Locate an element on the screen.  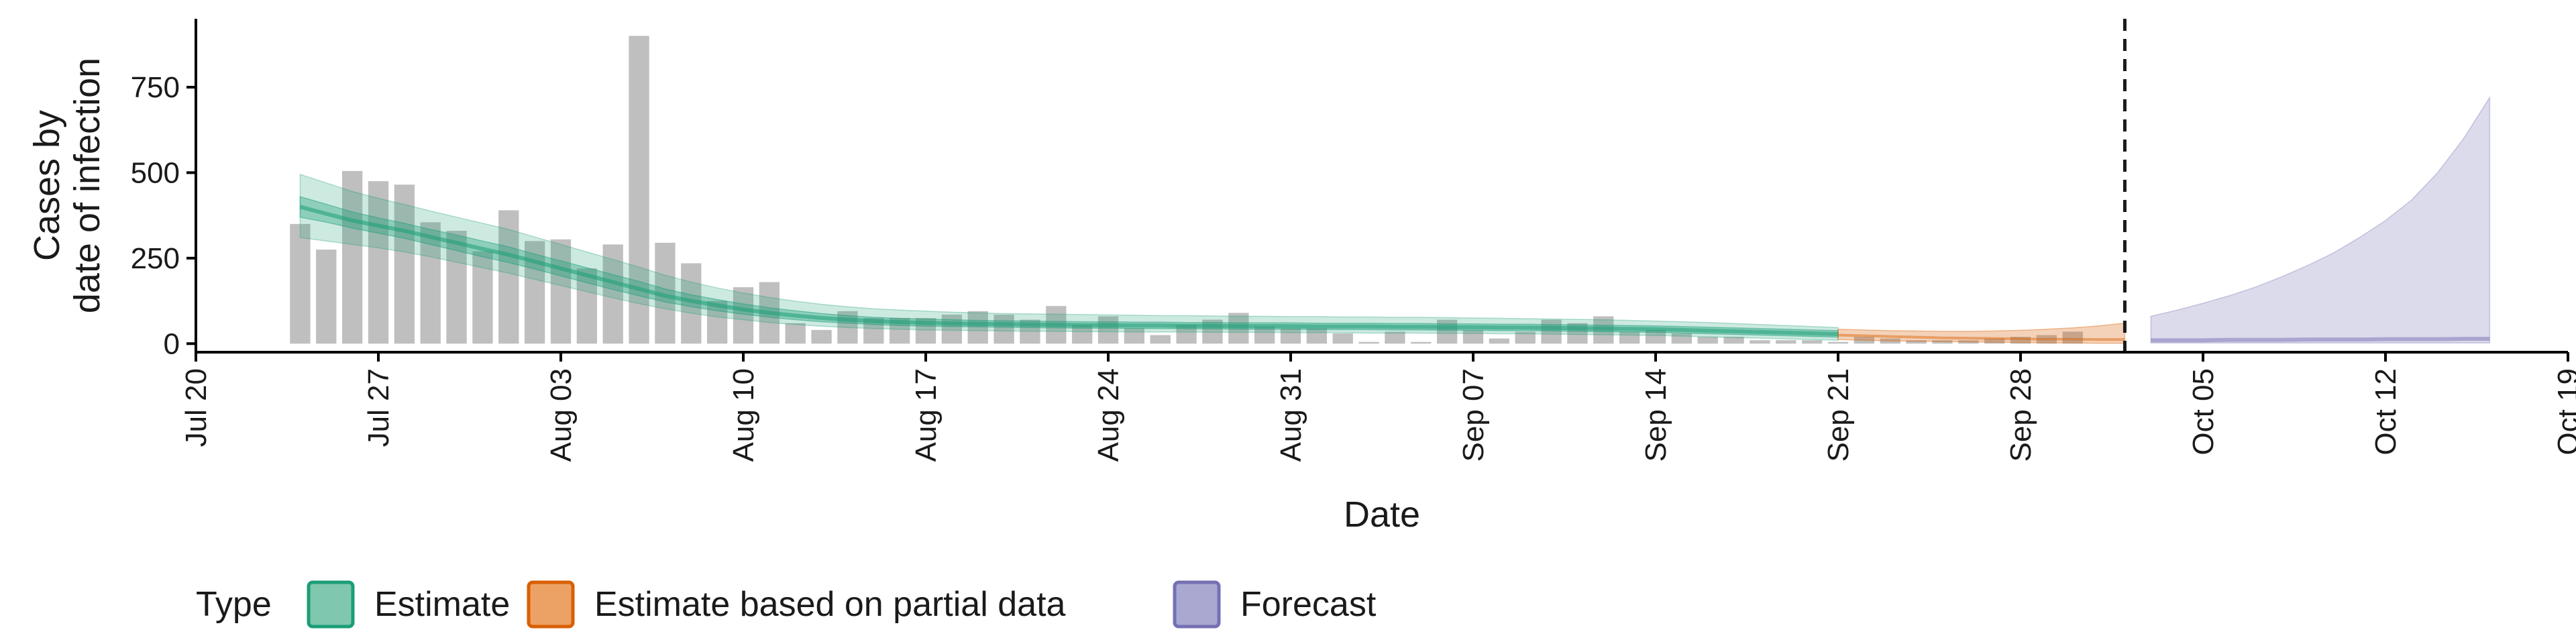
y-tick-label: 500 is located at coordinates (155, 172).